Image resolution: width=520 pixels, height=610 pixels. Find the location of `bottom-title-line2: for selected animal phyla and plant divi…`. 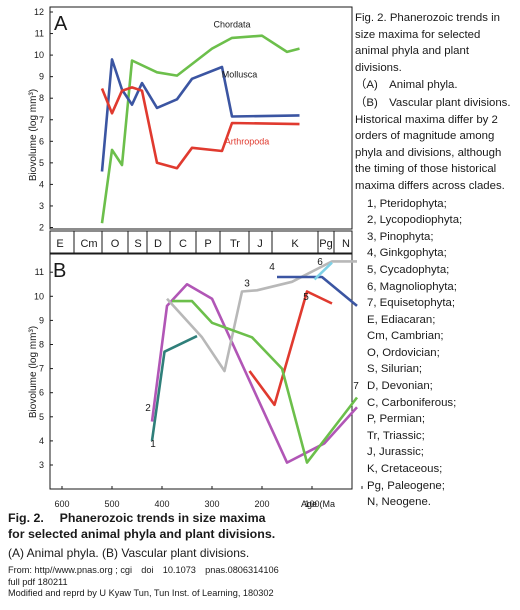

bottom-title-line2: for selected animal phyla and plant divi… is located at coordinates (142, 534).